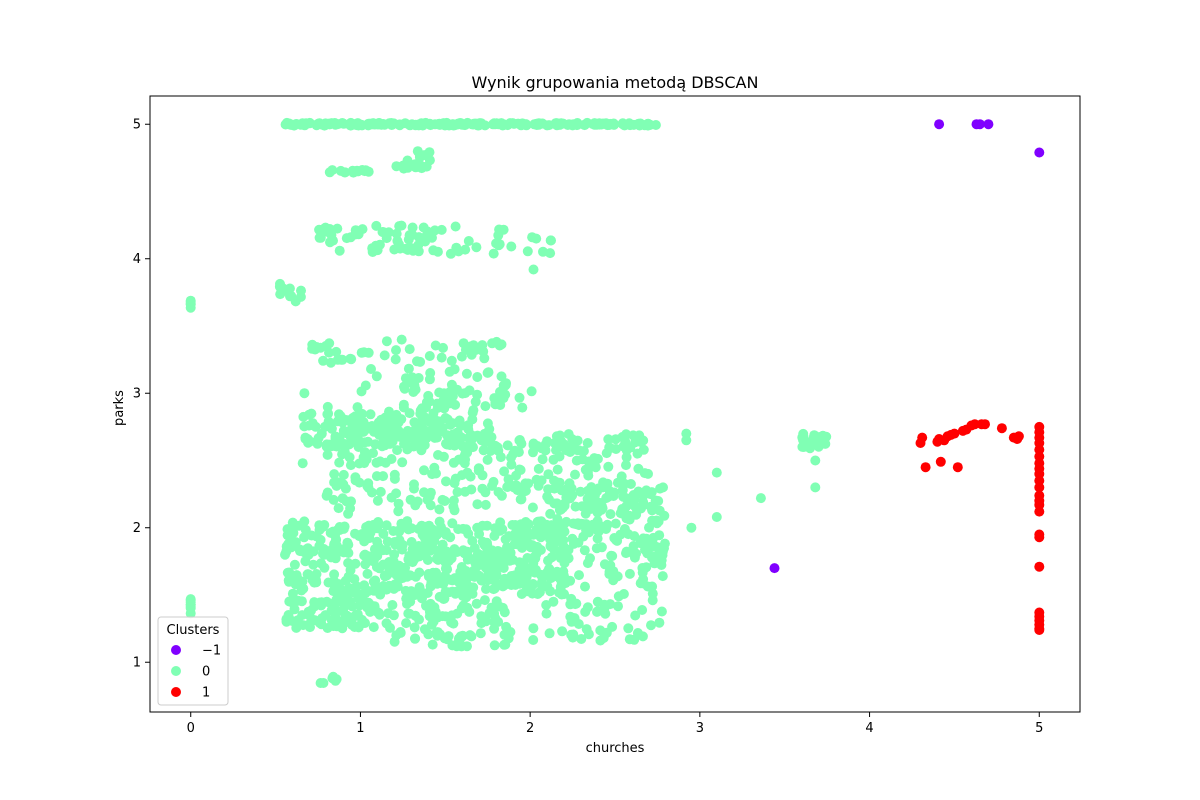  I want to click on x-tick-label: 0, so click(191, 728).